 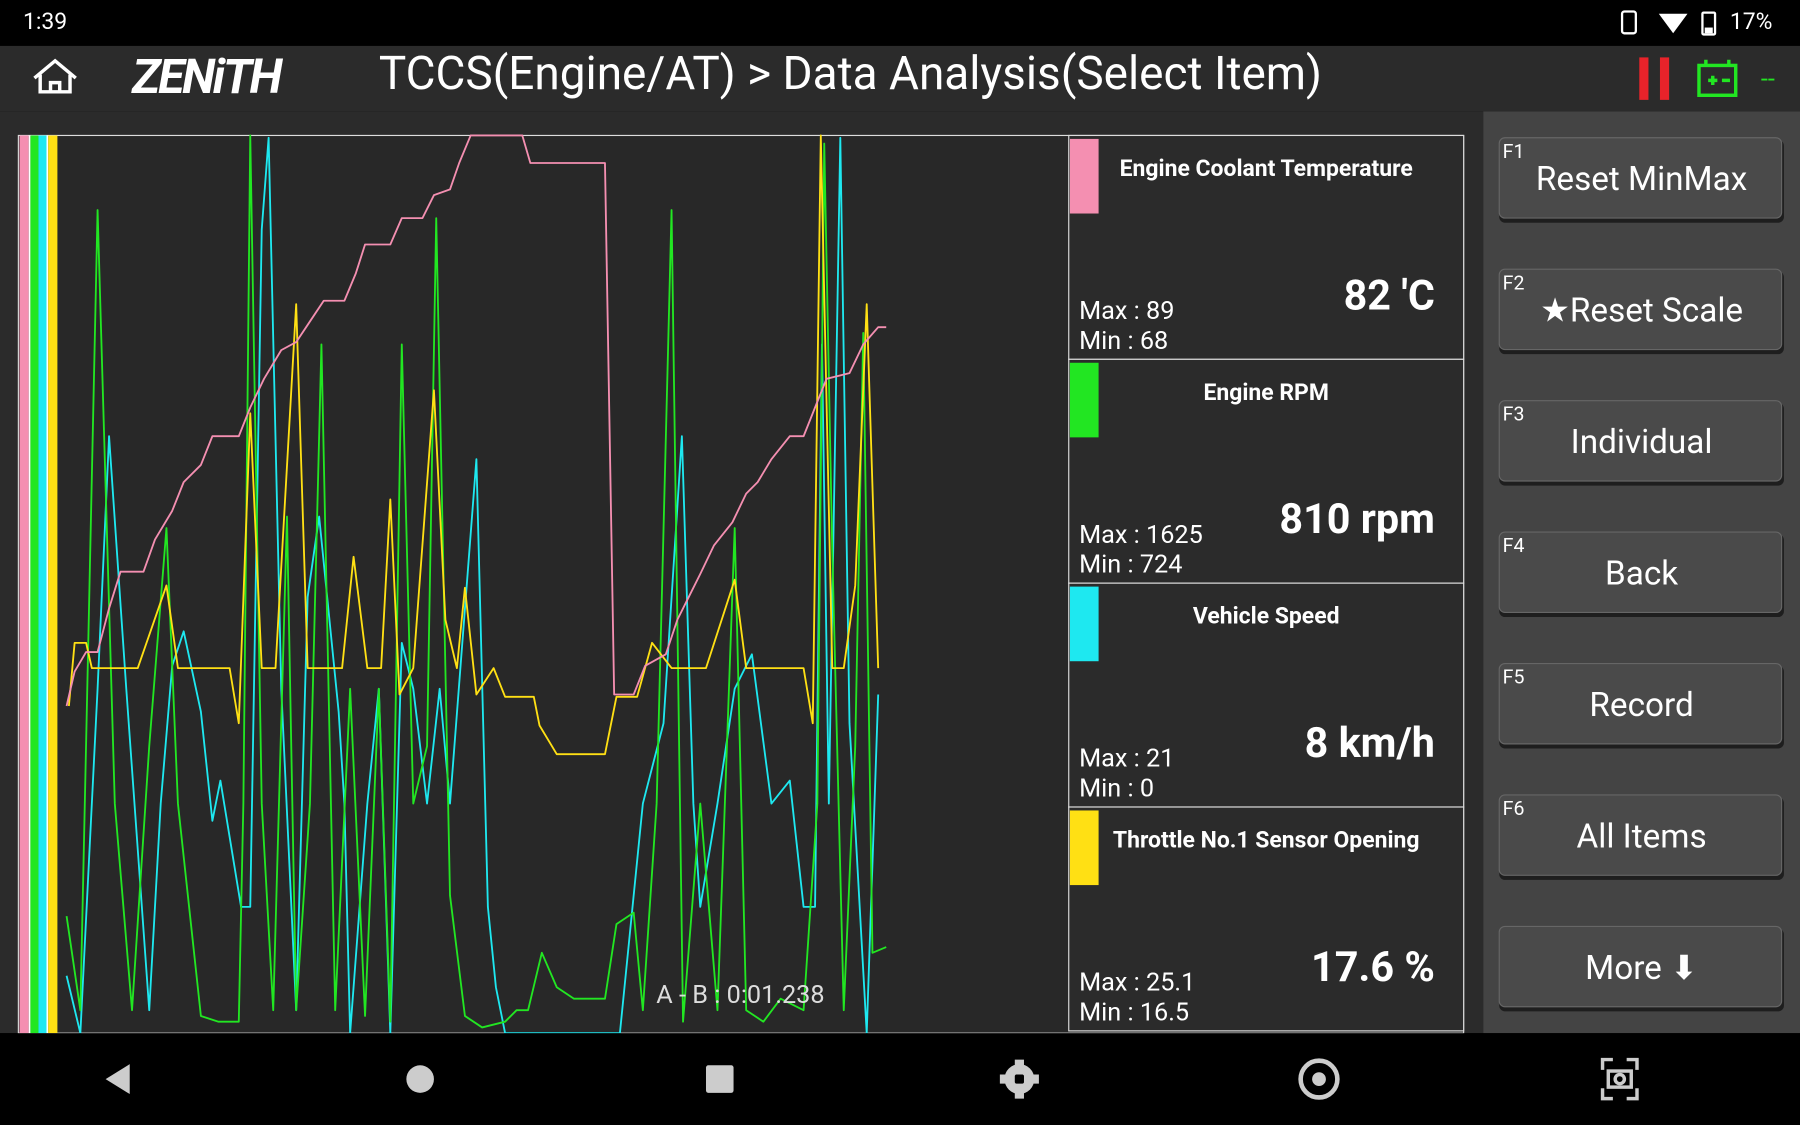 What do you see at coordinates (1619, 1079) in the screenshot?
I see `screenshot-button` at bounding box center [1619, 1079].